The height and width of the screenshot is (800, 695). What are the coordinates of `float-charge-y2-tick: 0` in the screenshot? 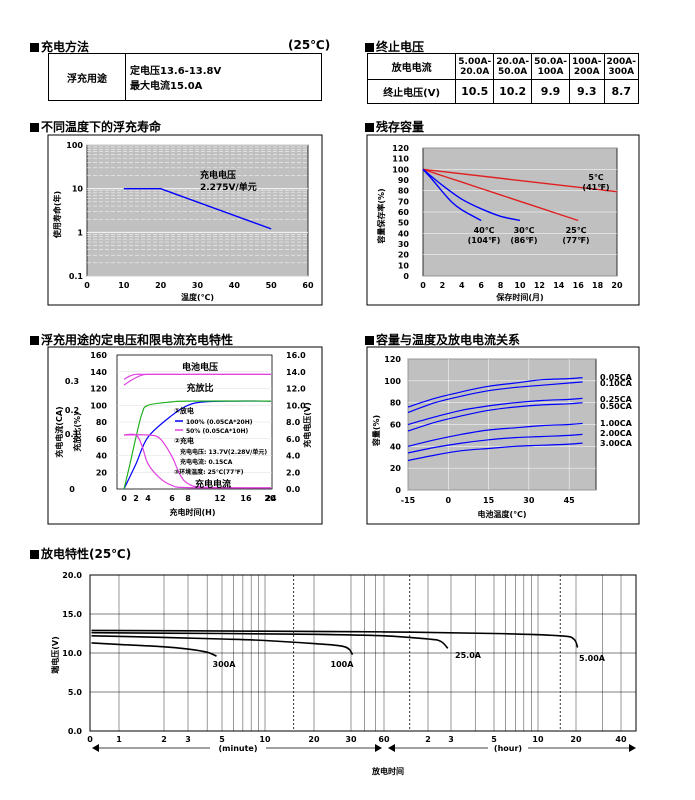 It's located at (104, 489).